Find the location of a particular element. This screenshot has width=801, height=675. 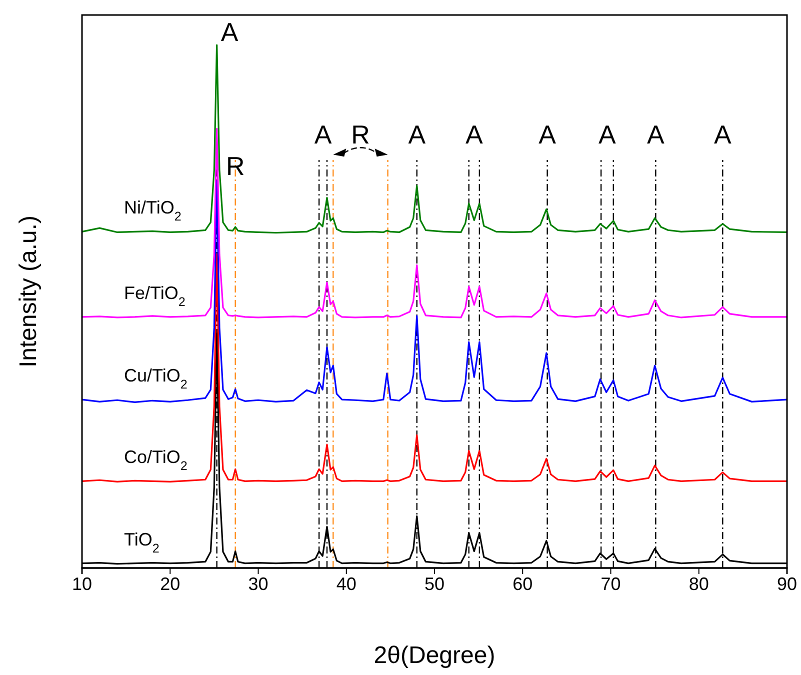

series-label: Ni/TiO$_{2}$ is located at coordinates (153, 211).